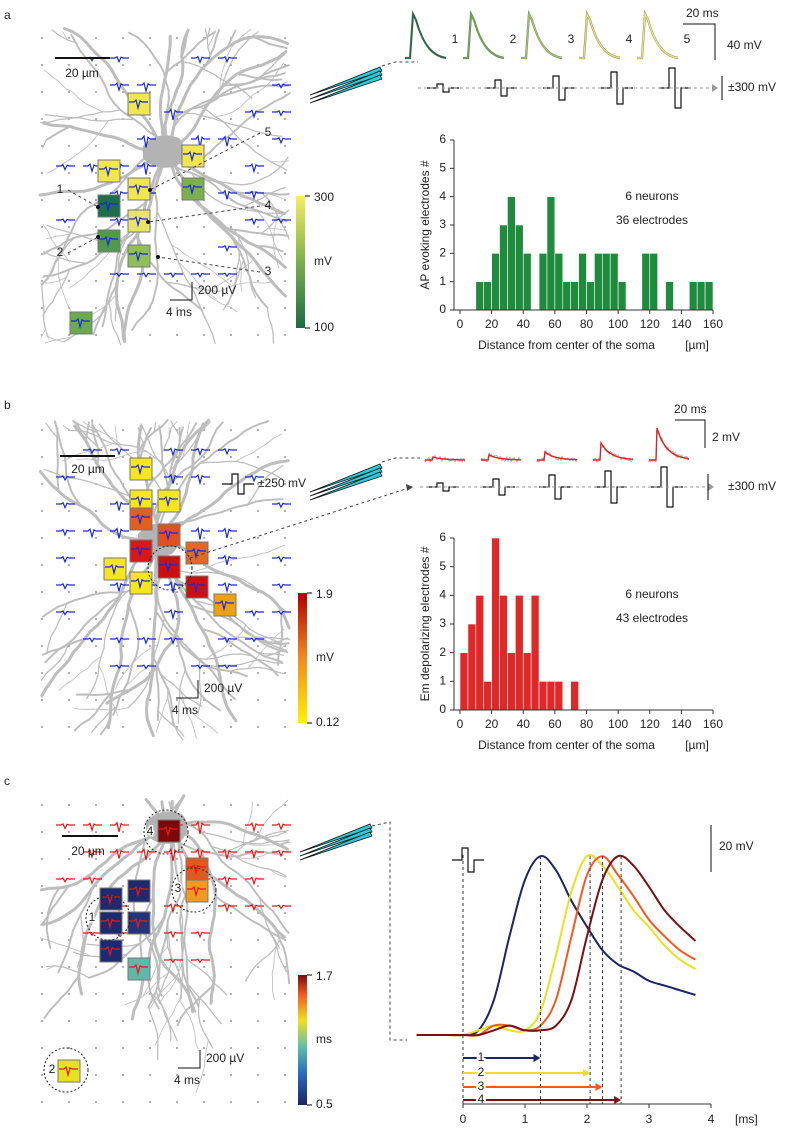  I want to click on bar, so click(480, 296).